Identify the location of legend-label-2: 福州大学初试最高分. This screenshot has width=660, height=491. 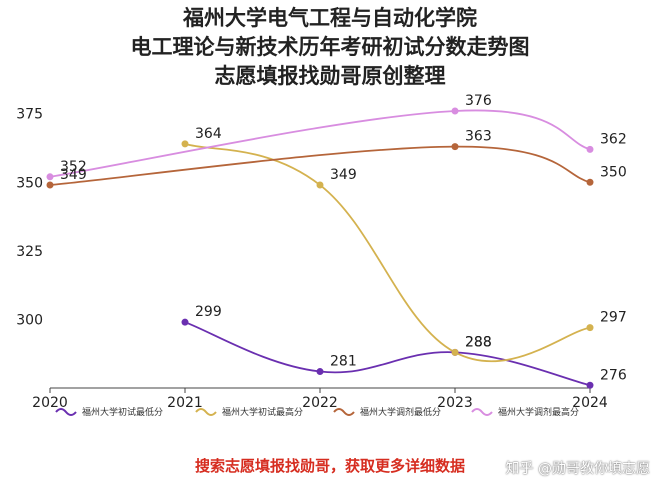
(262, 412).